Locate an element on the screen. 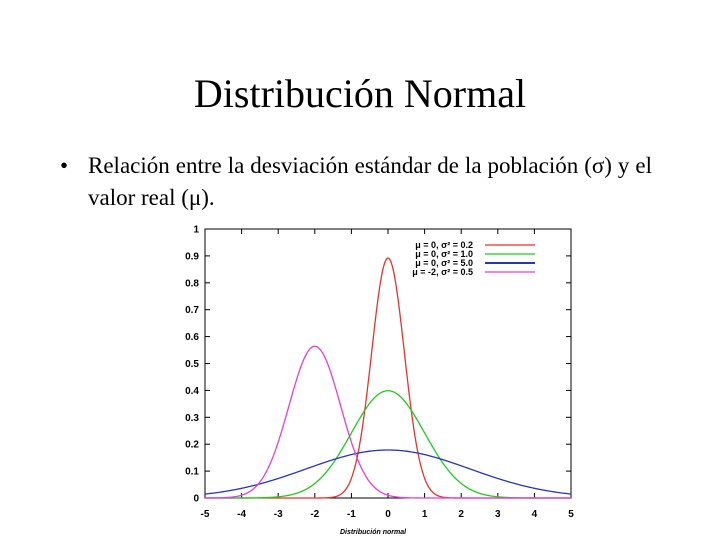 This screenshot has height=540, width=720. y-tick-label: 0.2 is located at coordinates (192, 445).